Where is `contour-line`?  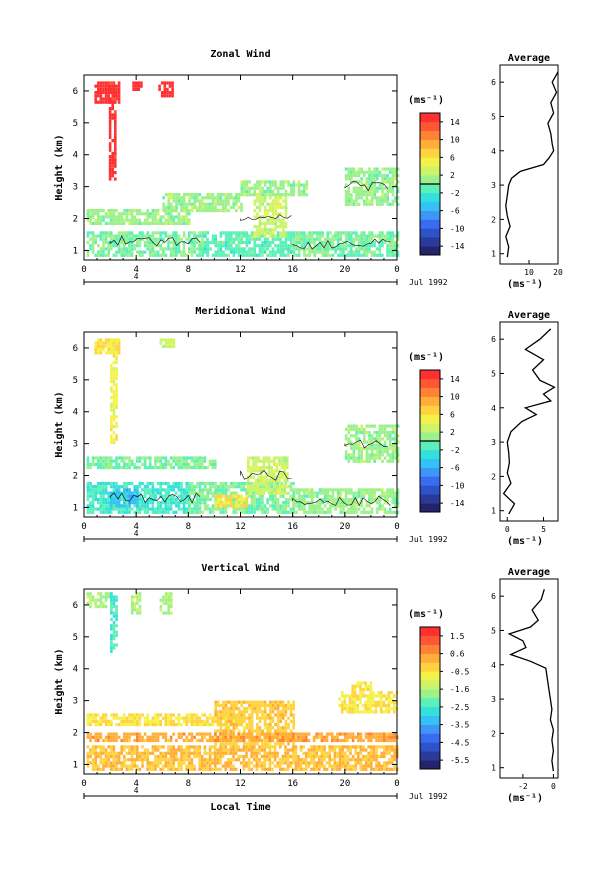
contour-line is located at coordinates (366, 186).